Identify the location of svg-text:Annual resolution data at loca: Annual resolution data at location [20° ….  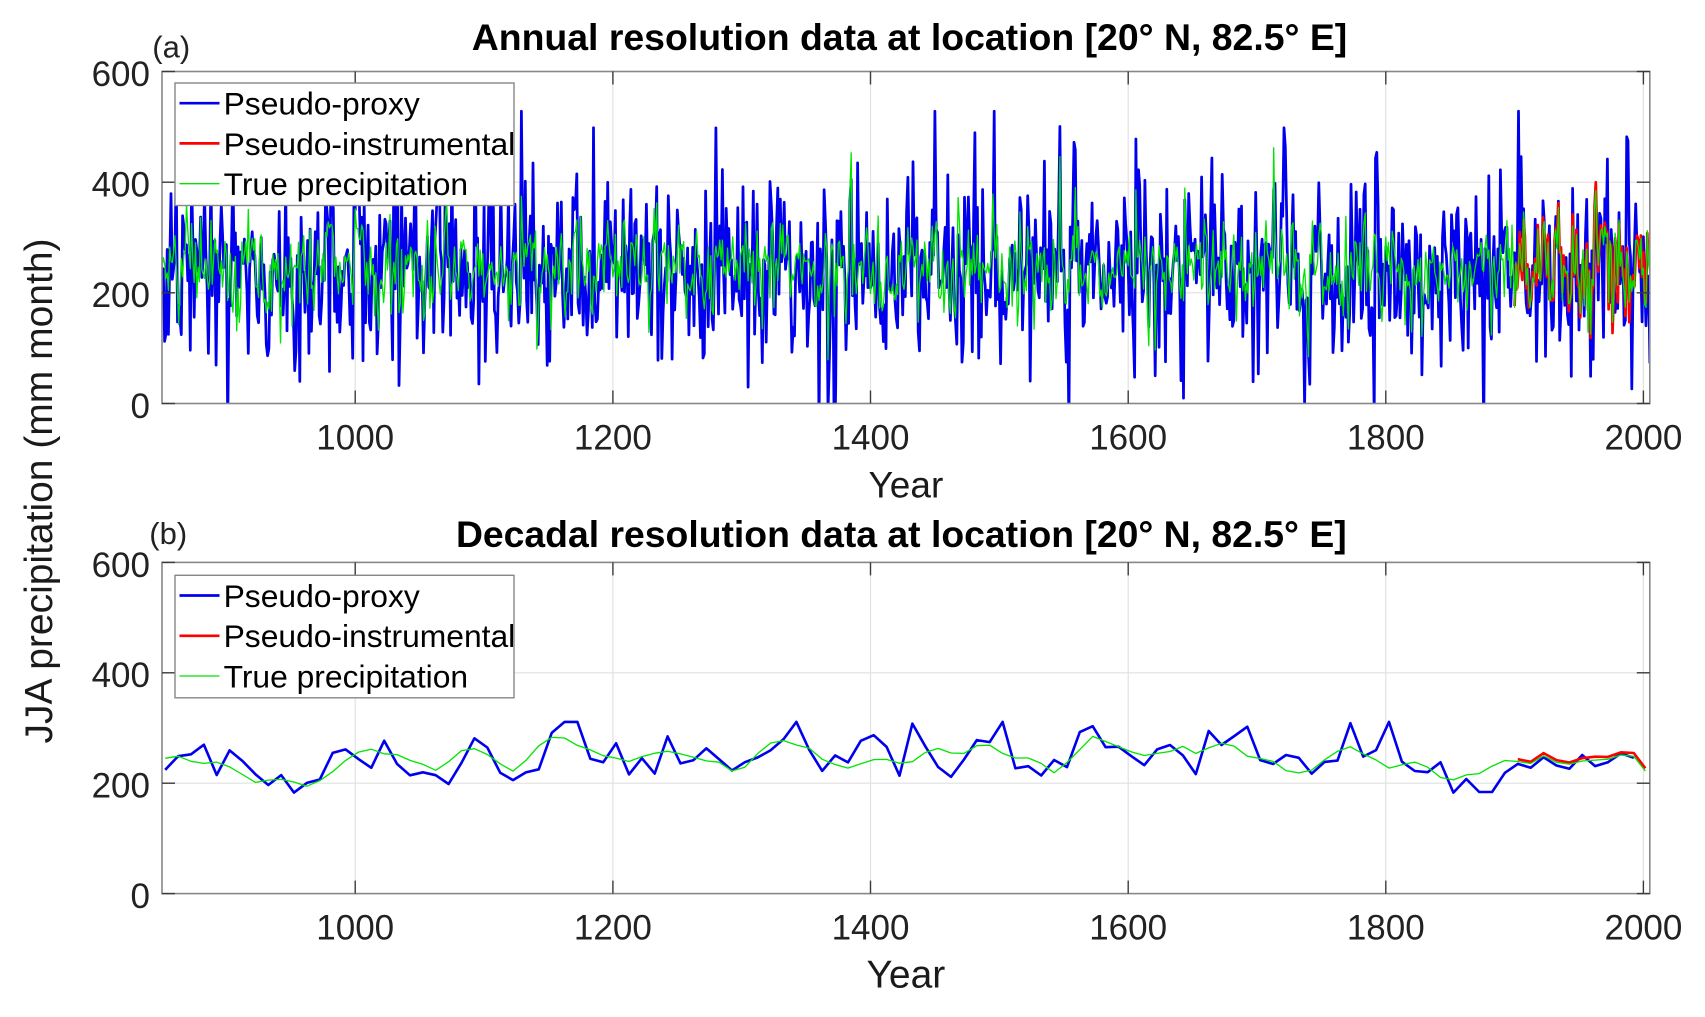
(910, 37).